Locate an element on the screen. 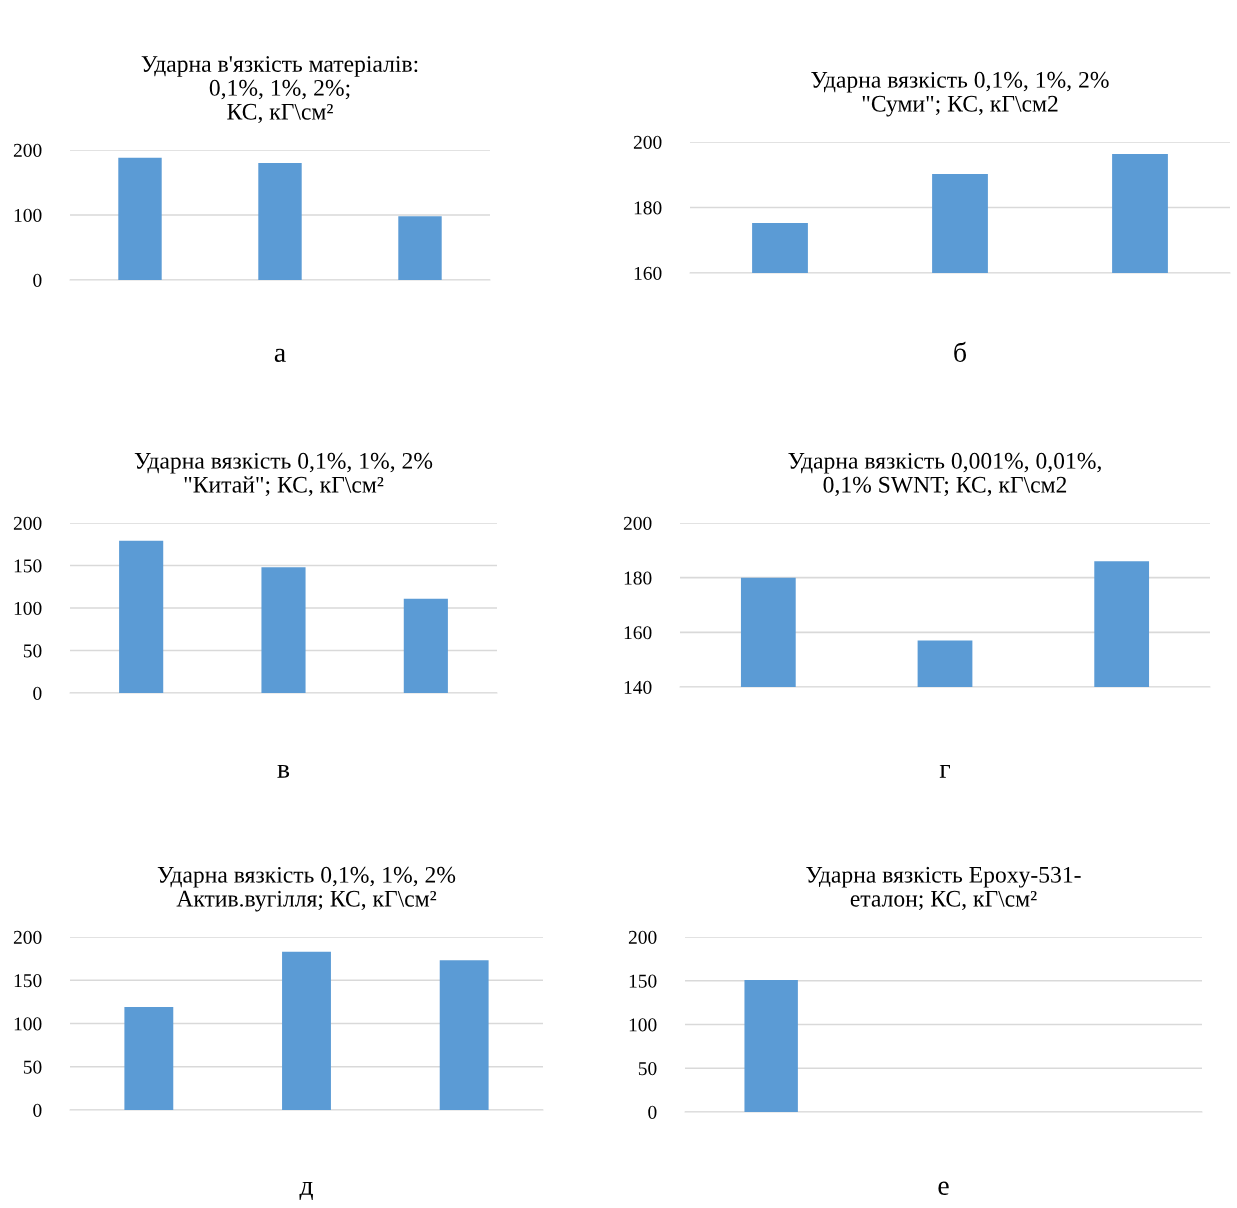  text: а is located at coordinates (280, 355).